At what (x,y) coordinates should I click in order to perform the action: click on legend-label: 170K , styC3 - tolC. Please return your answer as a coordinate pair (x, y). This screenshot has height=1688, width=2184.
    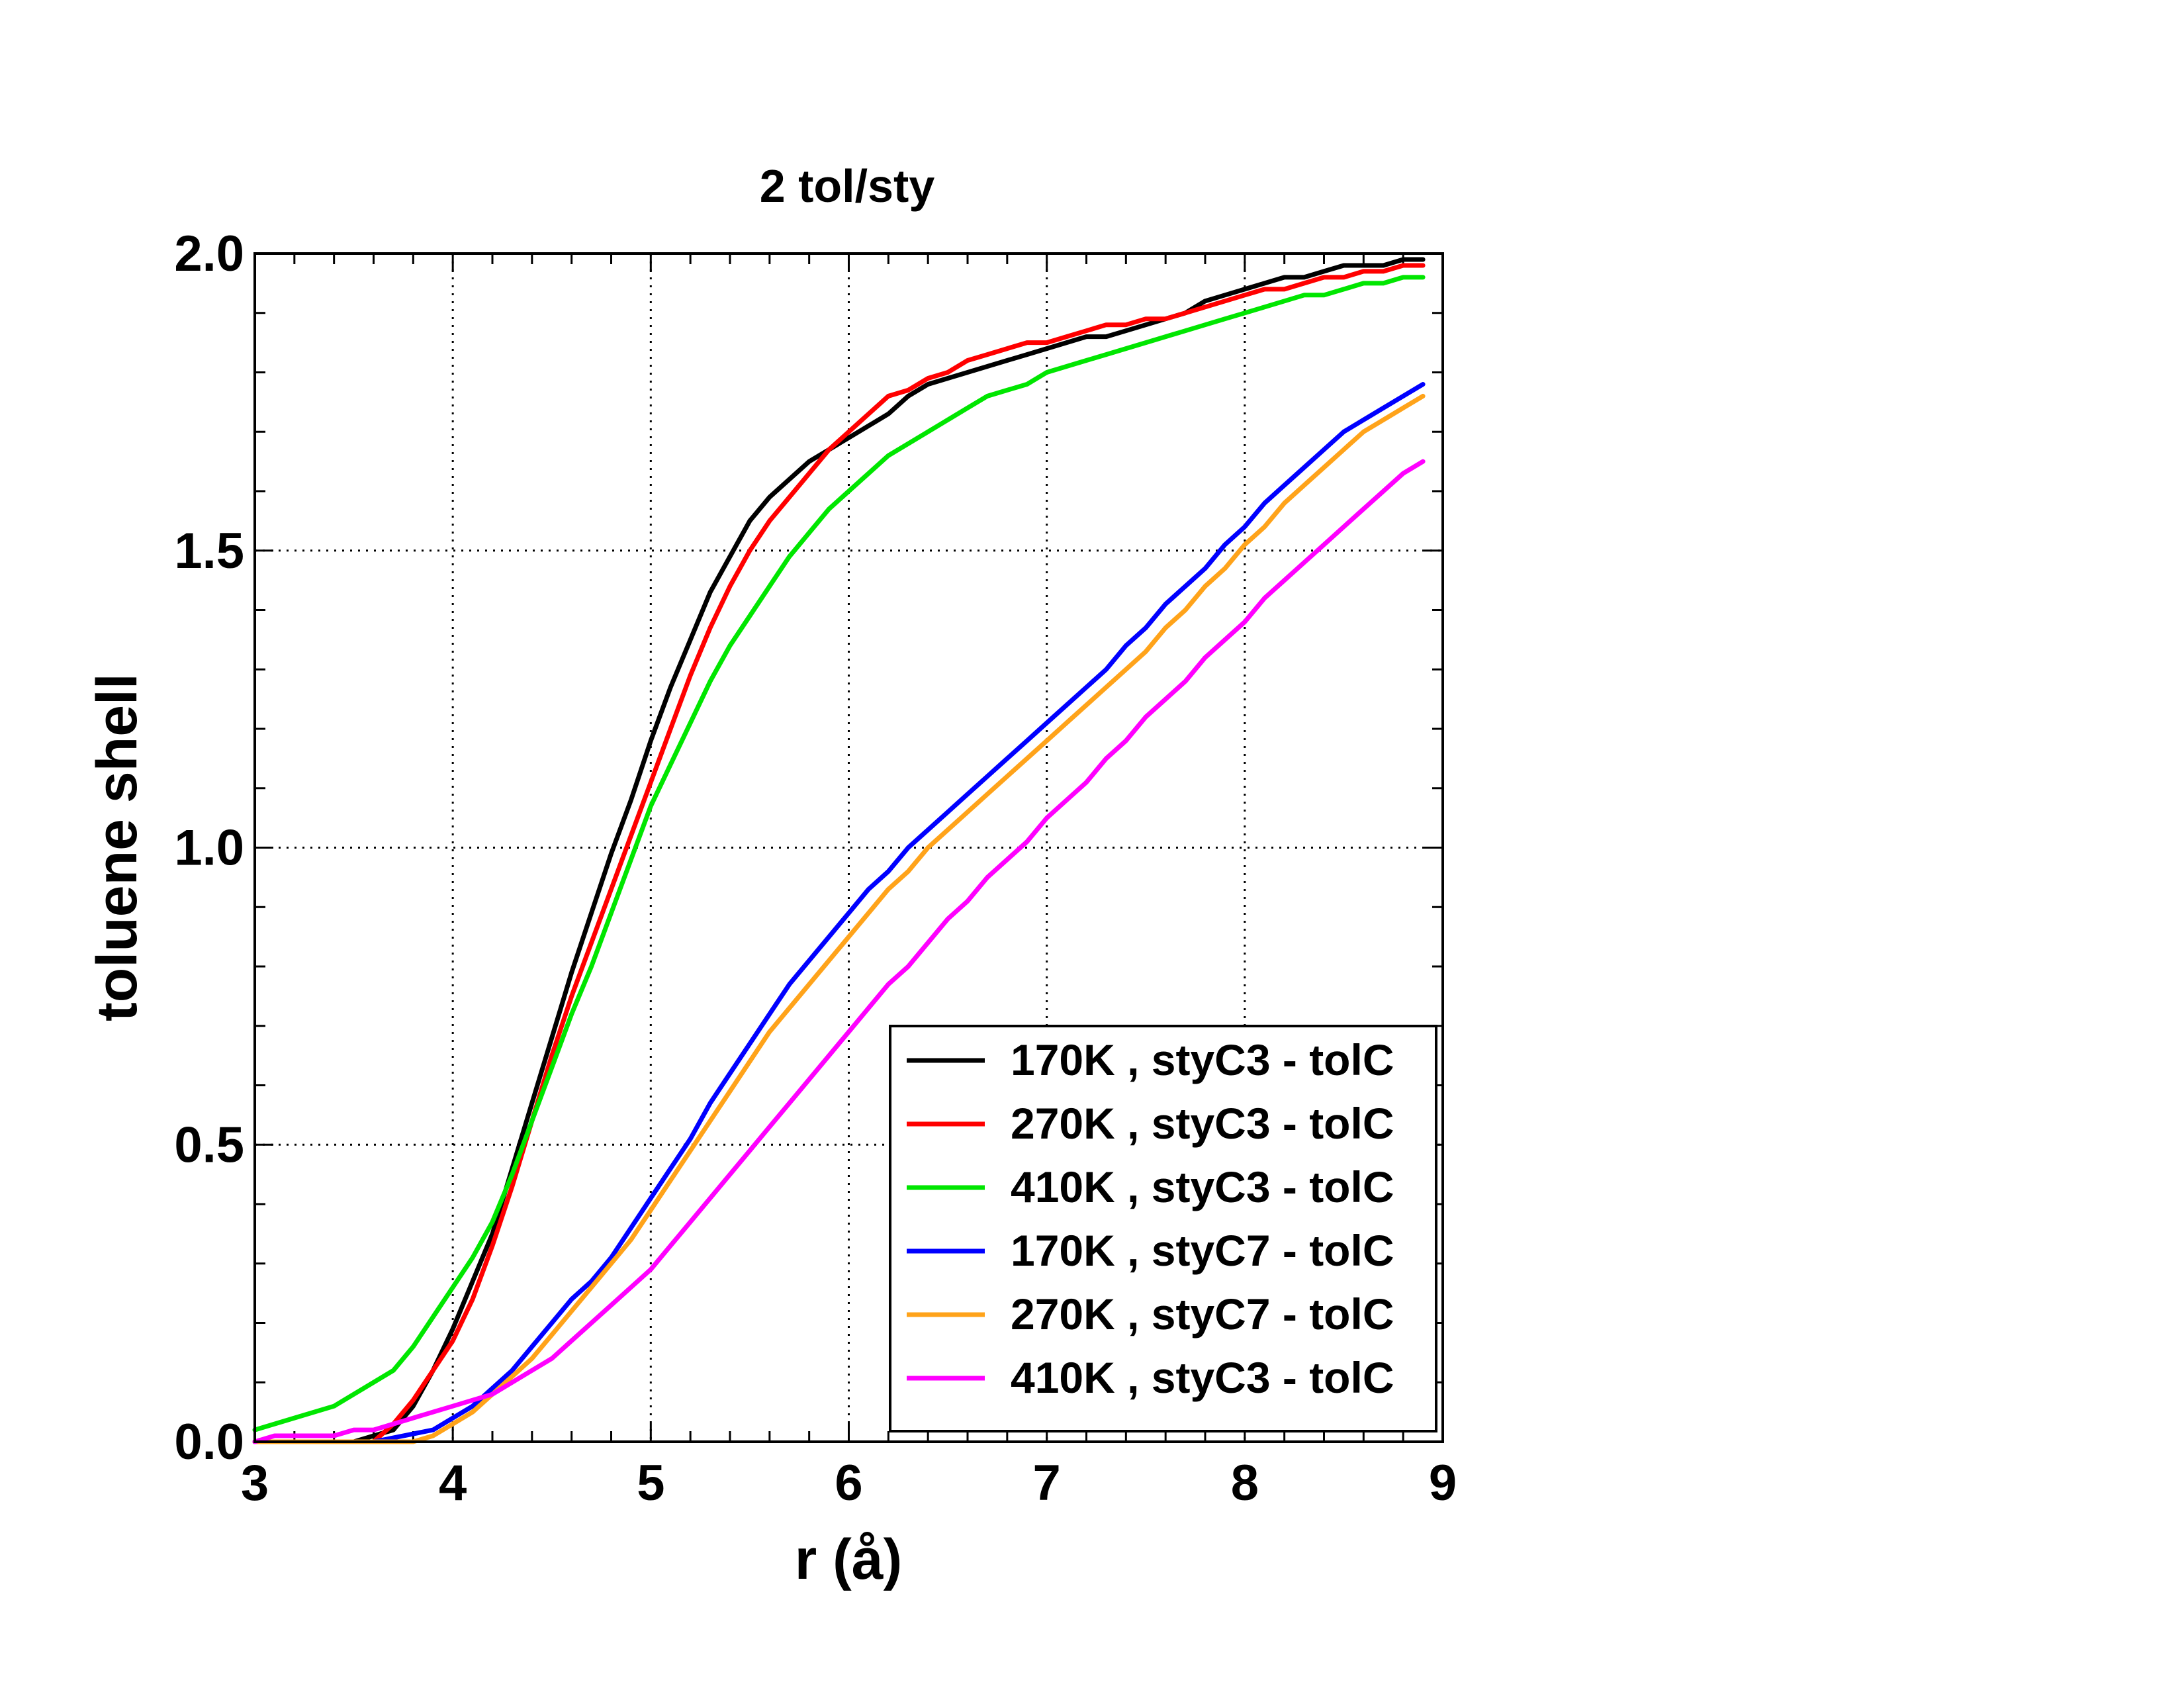
    Looking at the image, I should click on (1203, 1059).